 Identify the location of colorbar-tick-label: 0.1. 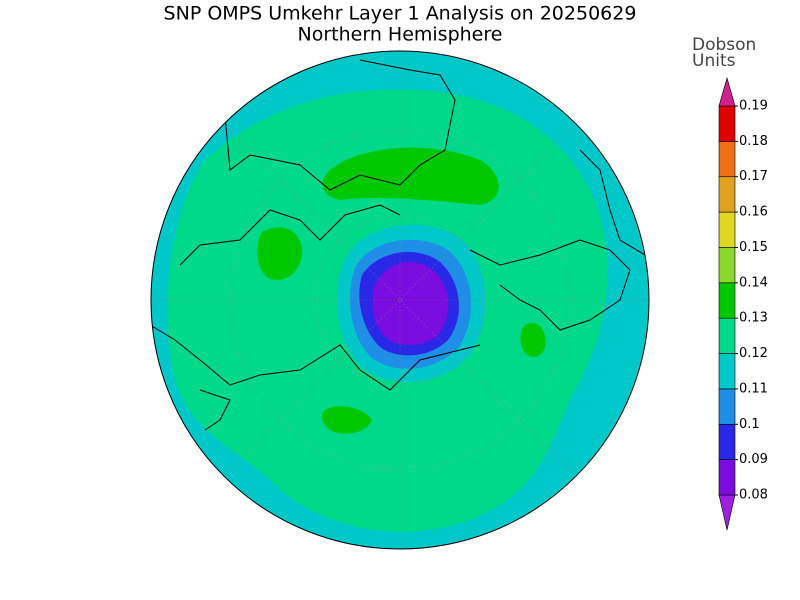
(749, 424).